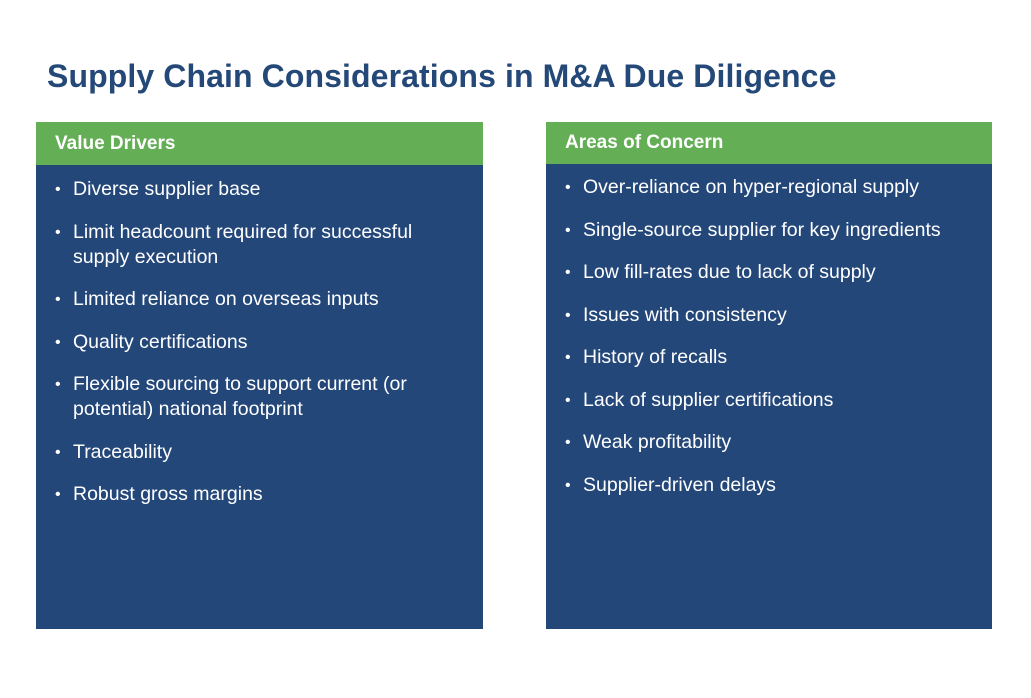  What do you see at coordinates (769, 143) in the screenshot?
I see `areas-of-concern-header: Areas of Concern` at bounding box center [769, 143].